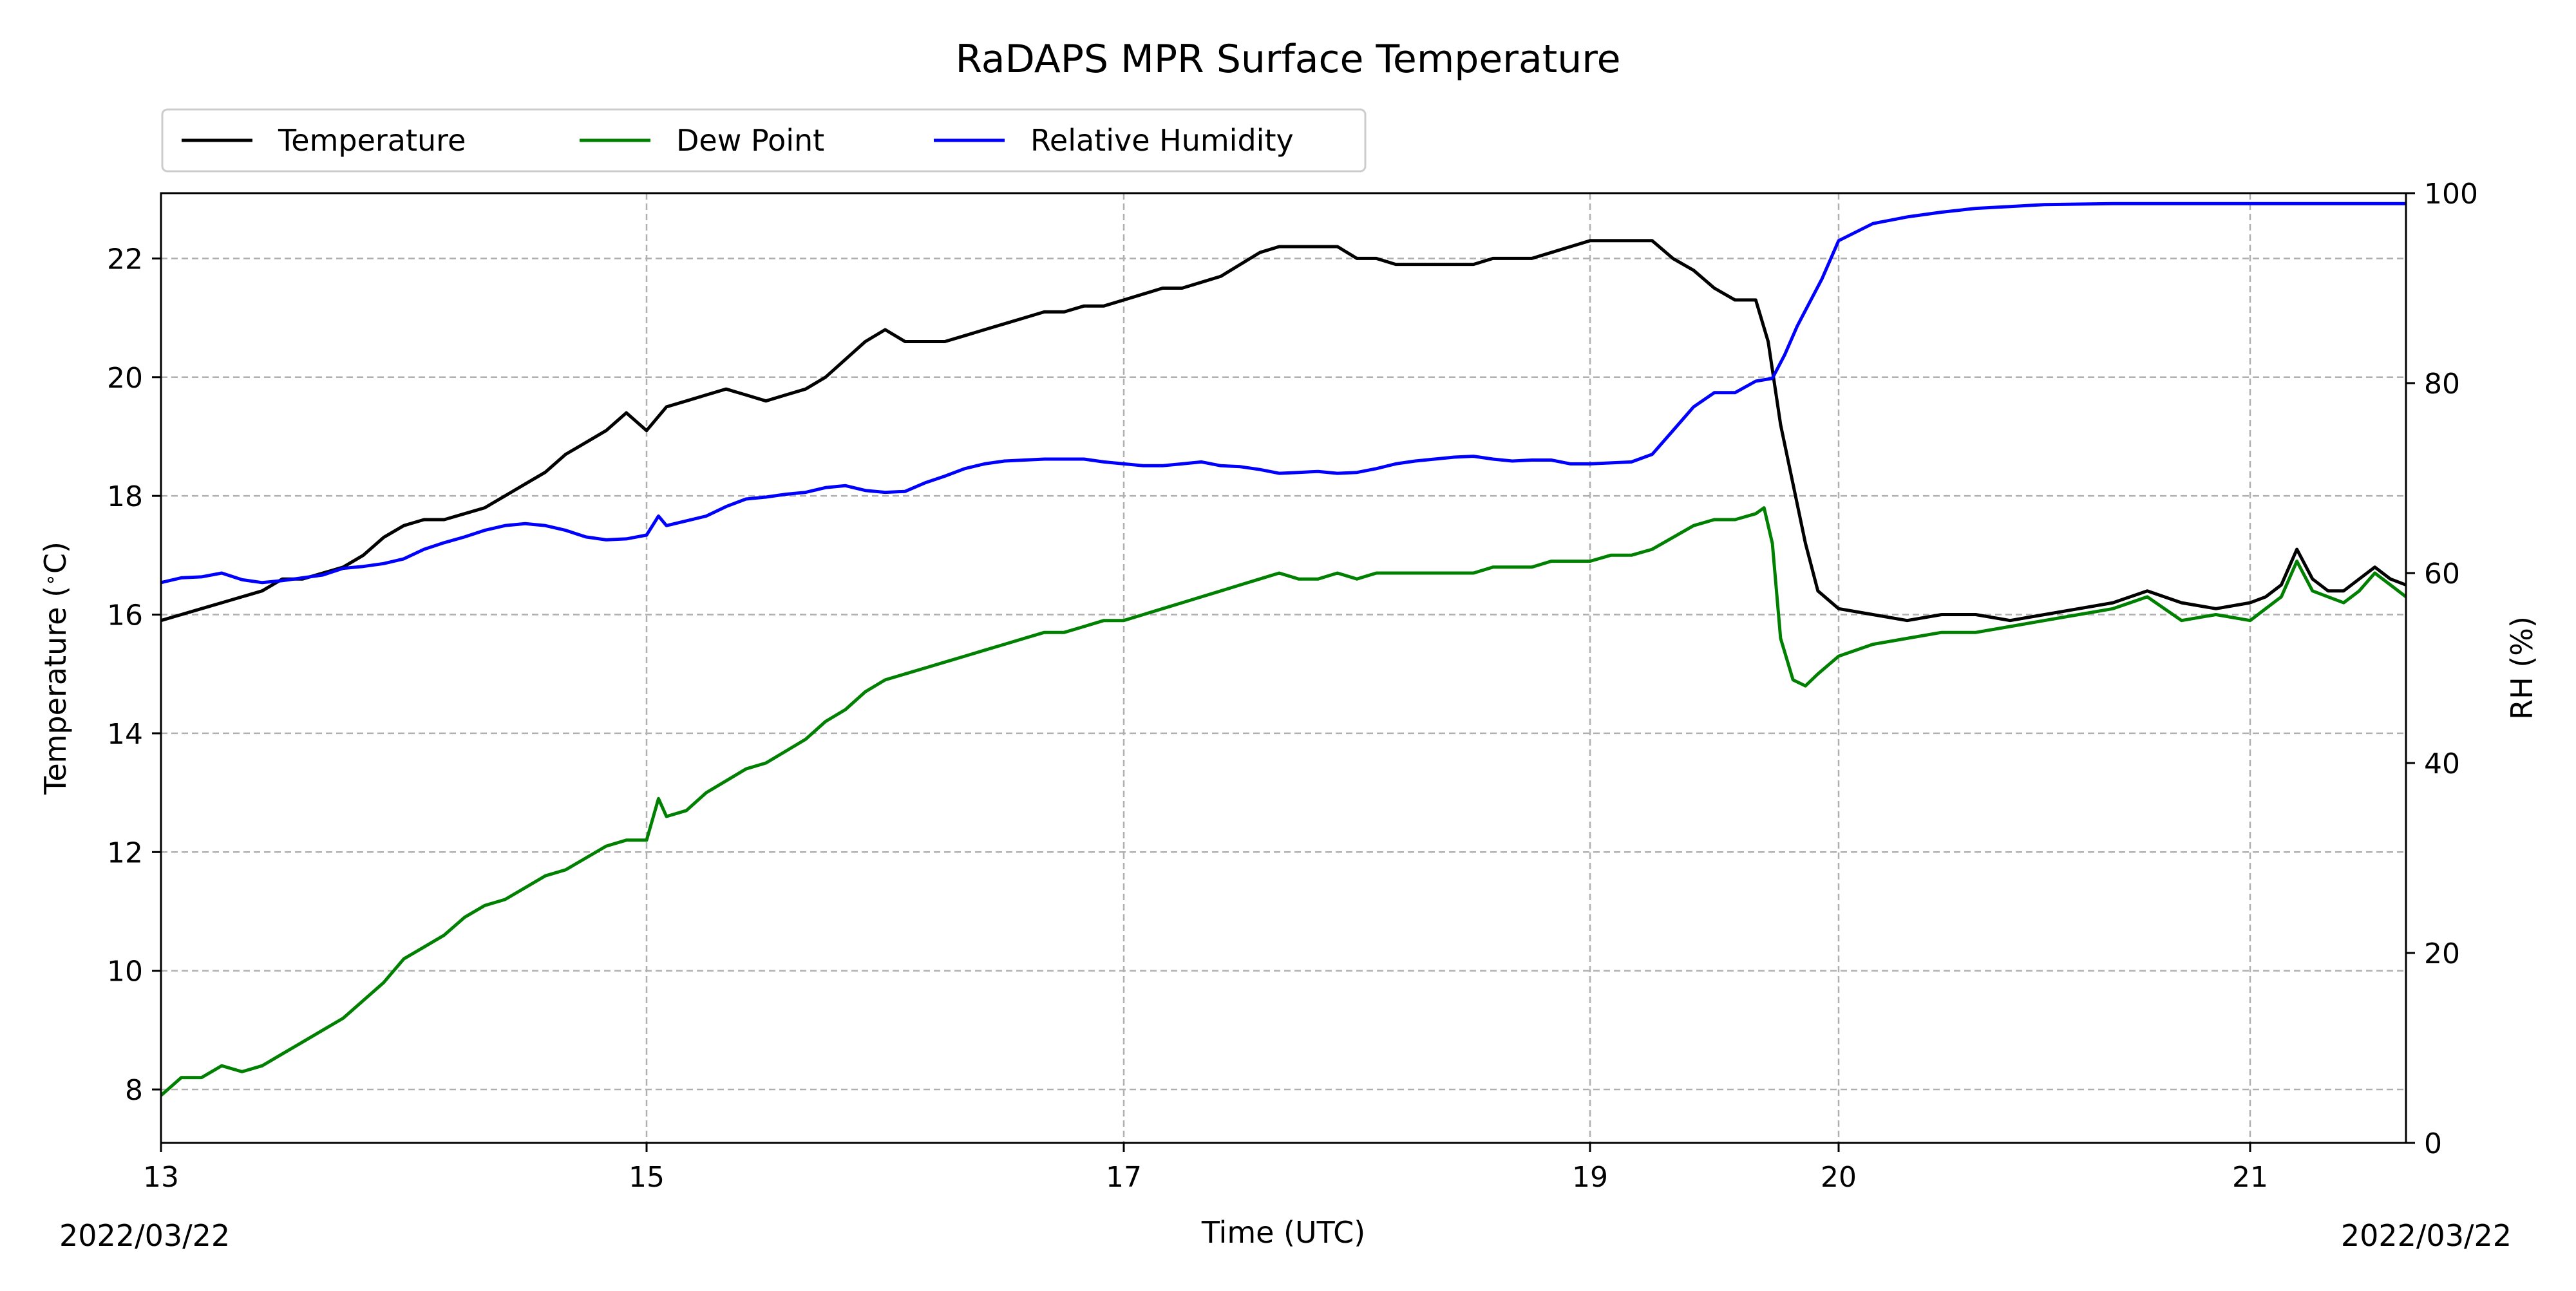  What do you see at coordinates (2451, 194) in the screenshot?
I see `y2-tick-label: 100` at bounding box center [2451, 194].